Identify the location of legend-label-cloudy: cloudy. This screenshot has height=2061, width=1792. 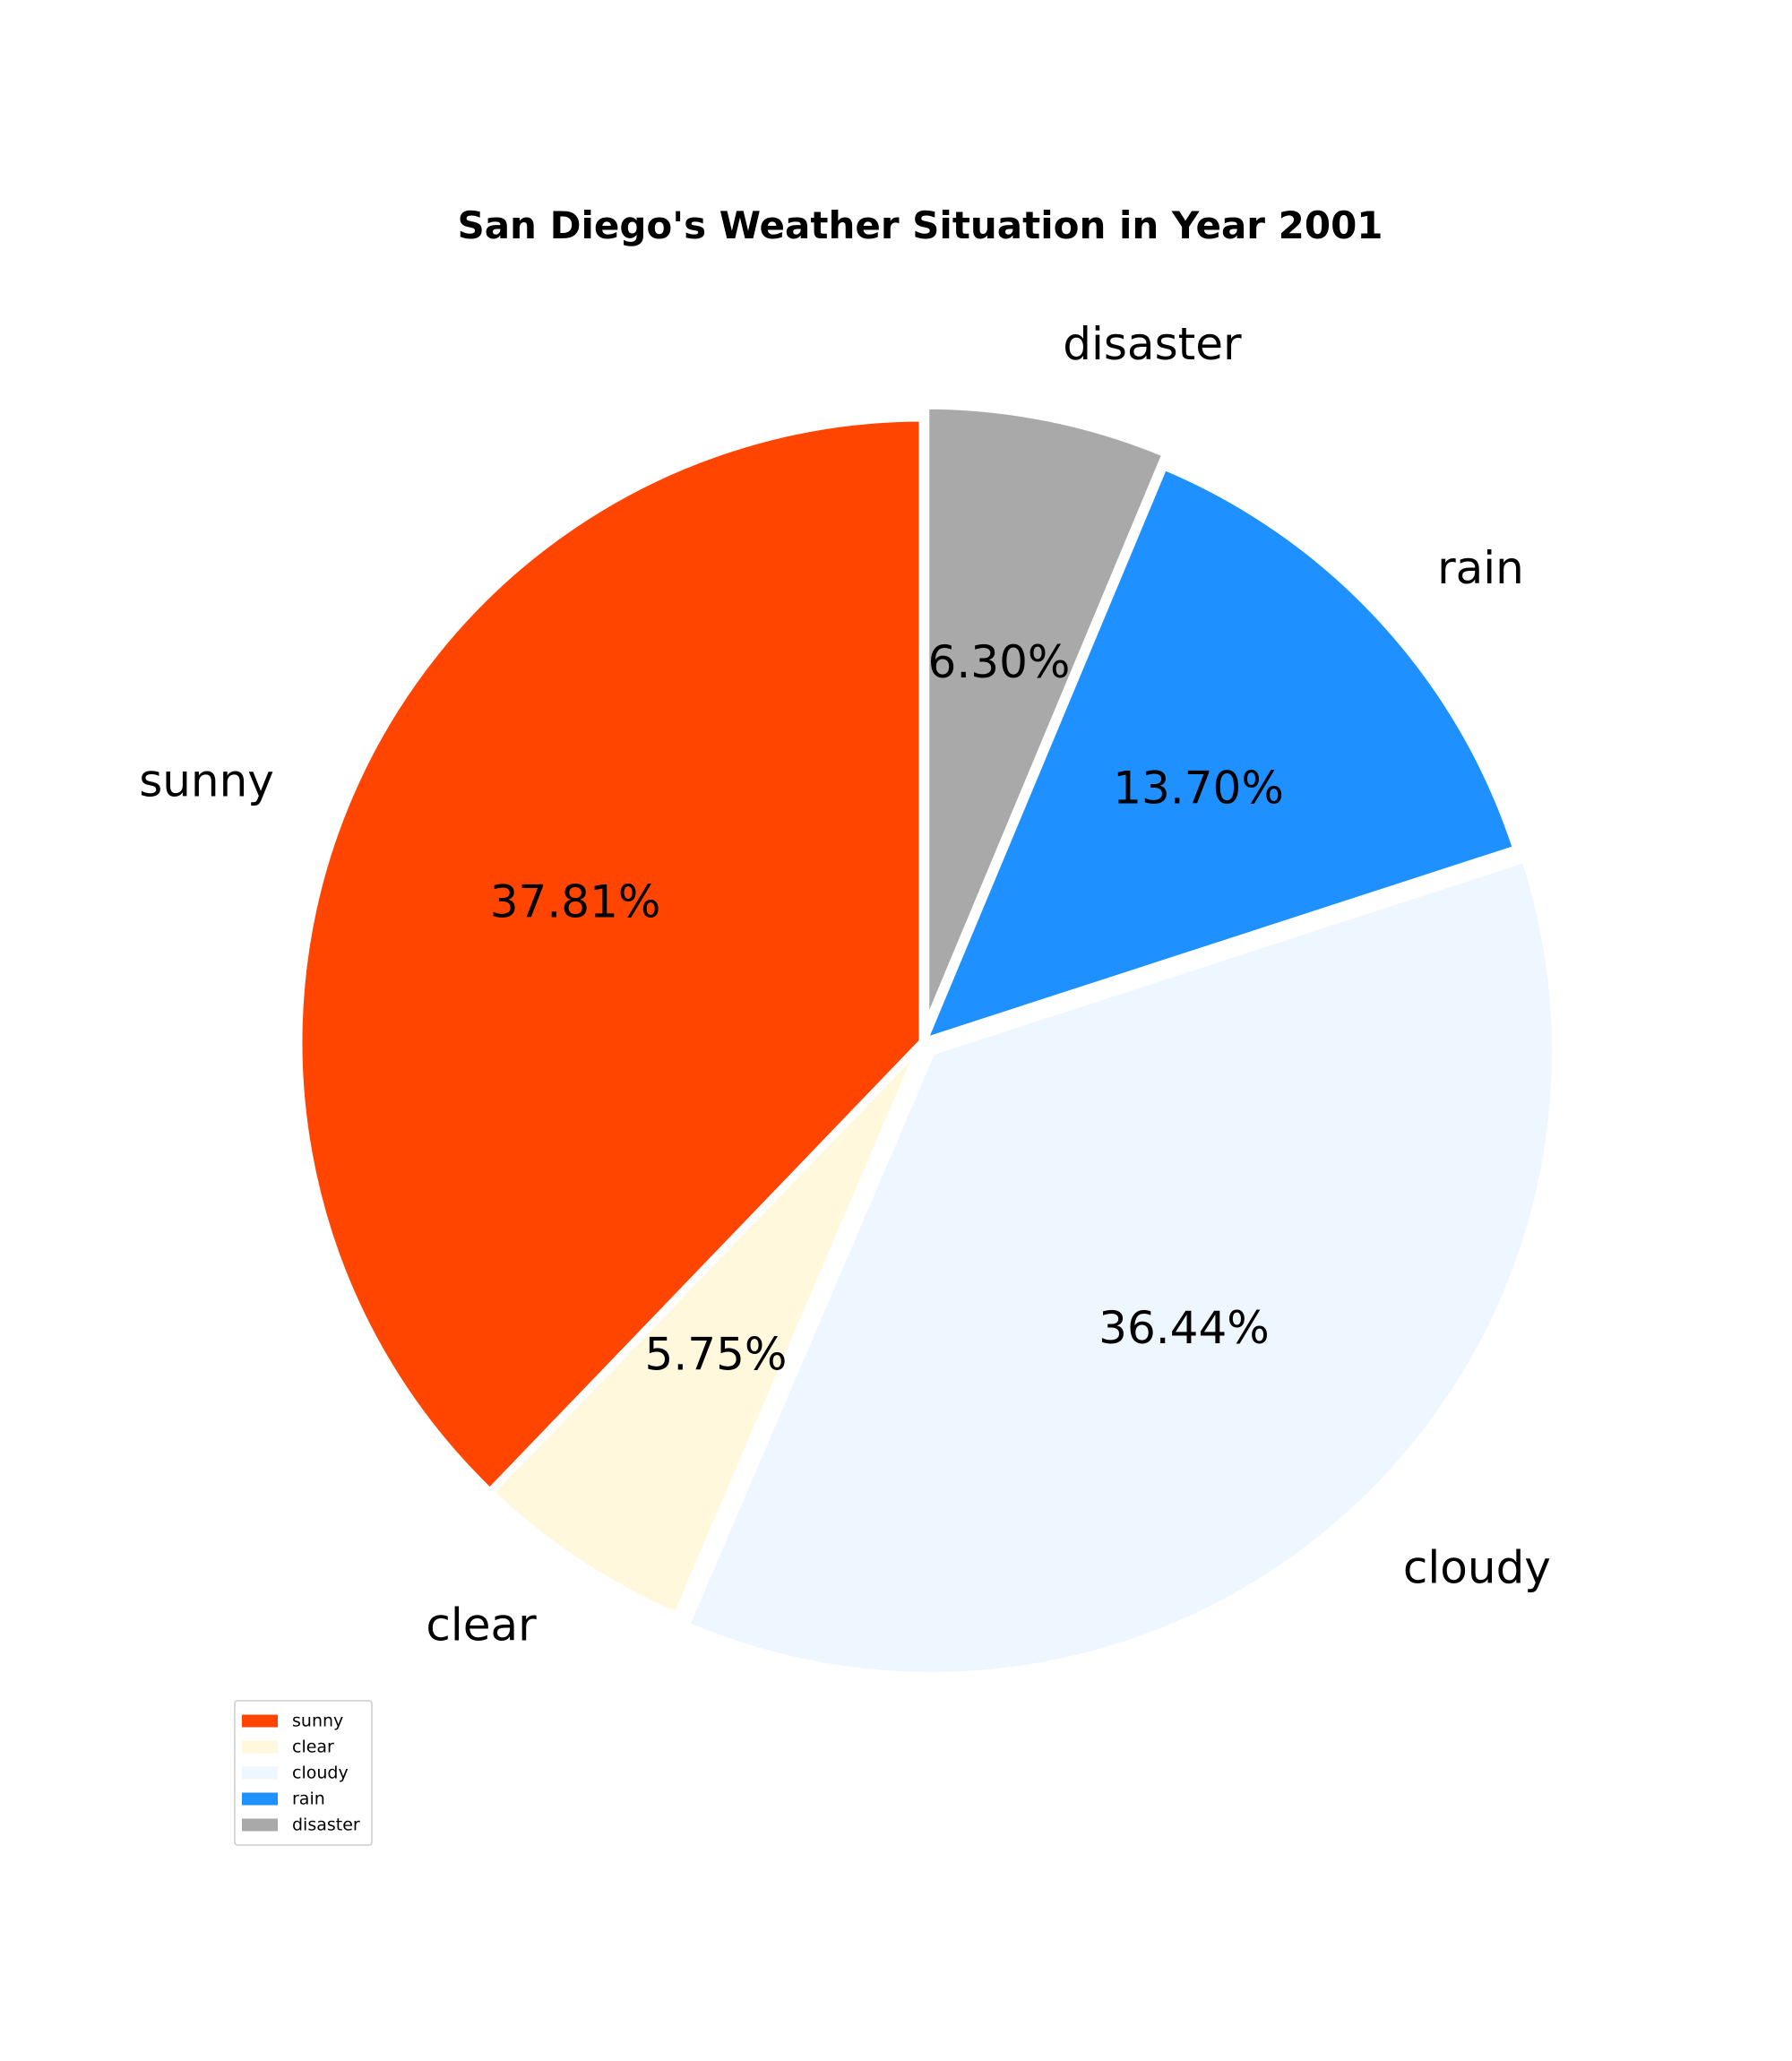
(321, 1773).